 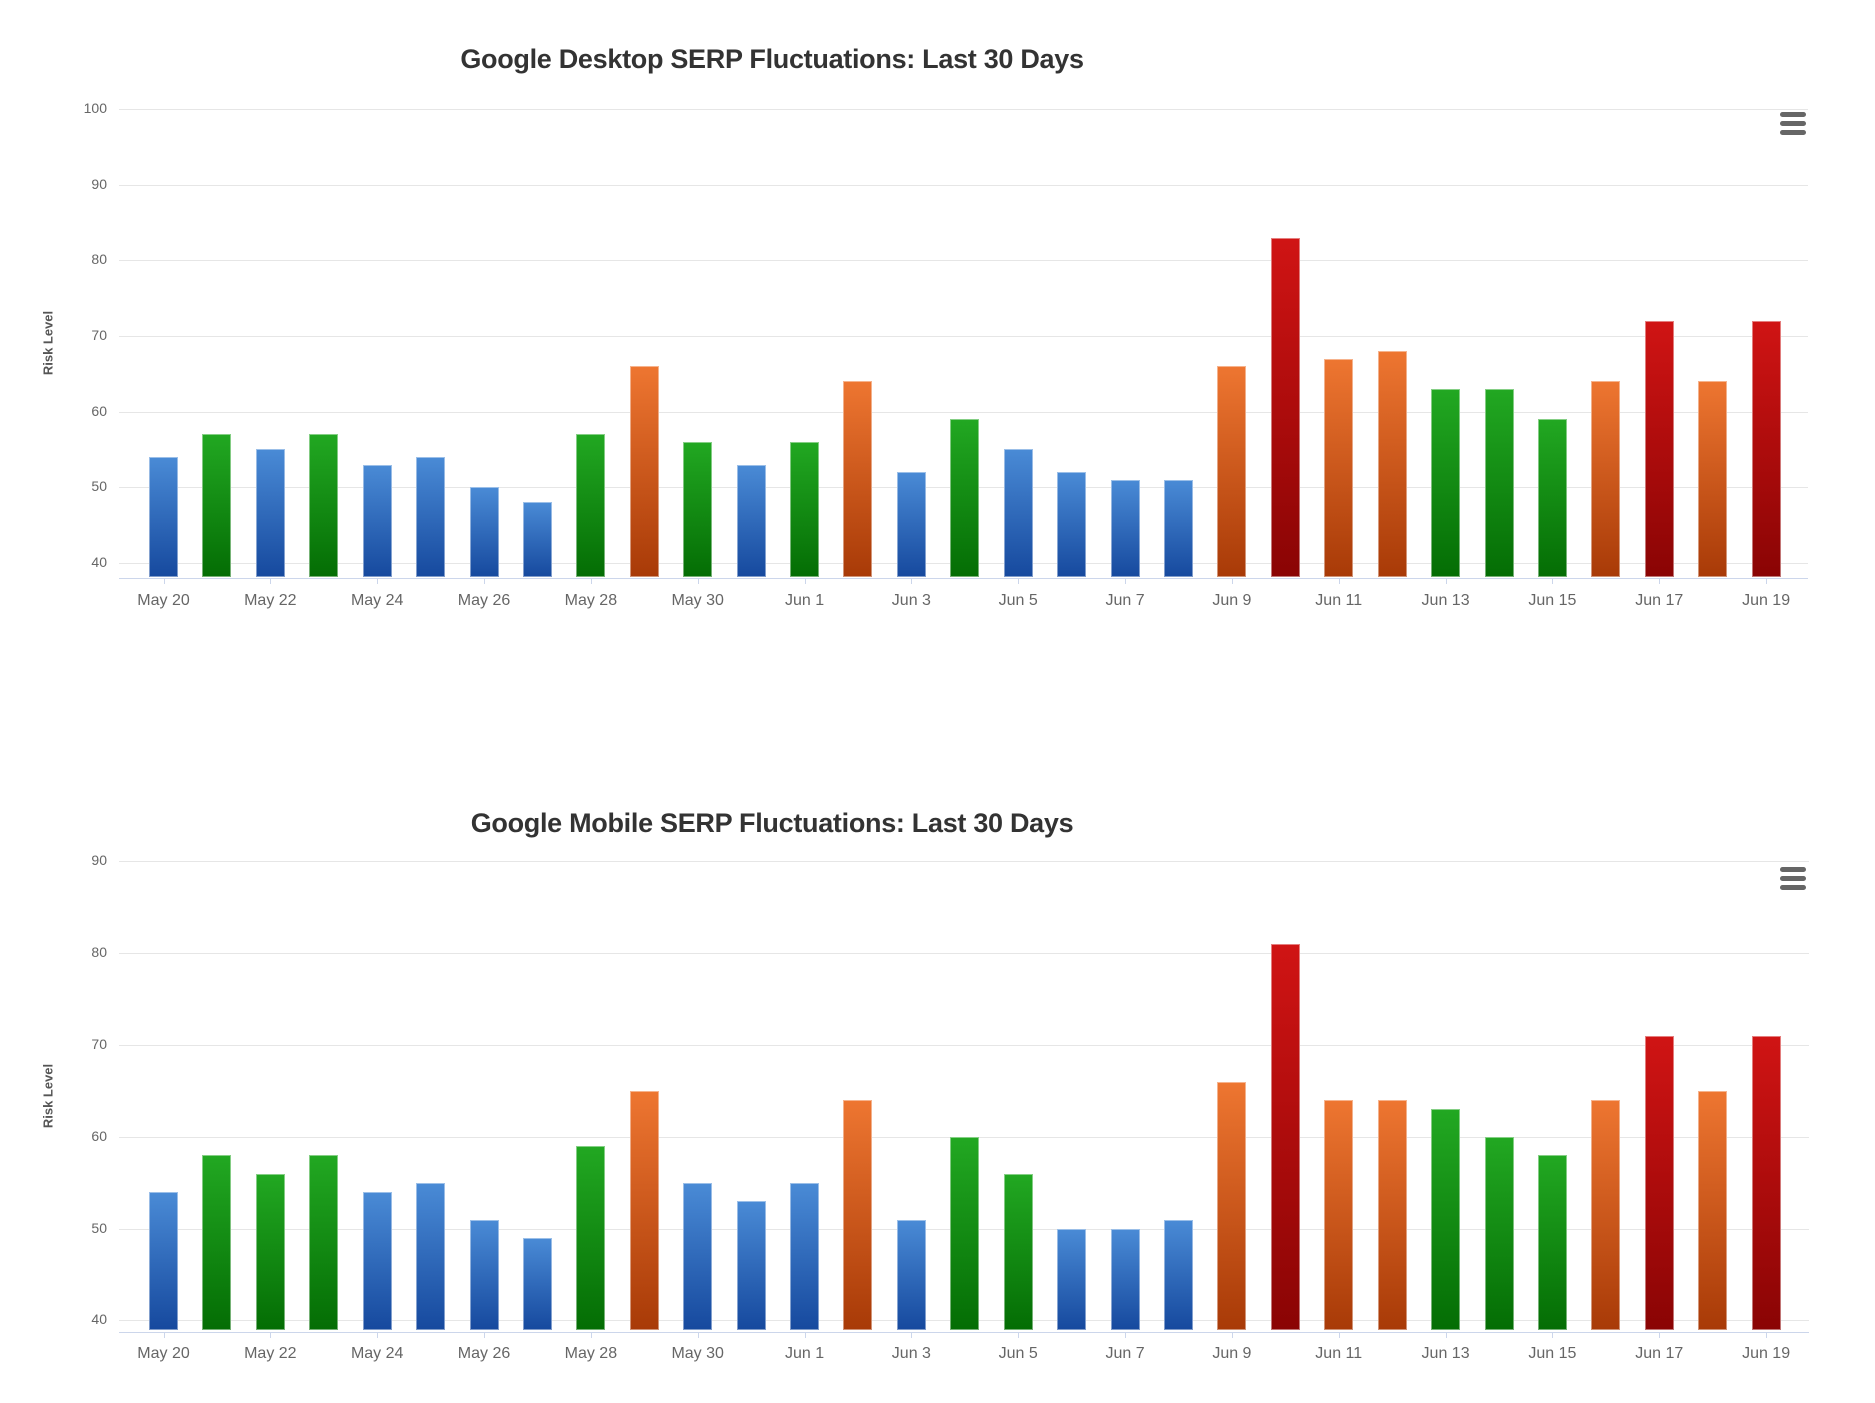 What do you see at coordinates (99, 259) in the screenshot?
I see `y-axis-tick-label: 80` at bounding box center [99, 259].